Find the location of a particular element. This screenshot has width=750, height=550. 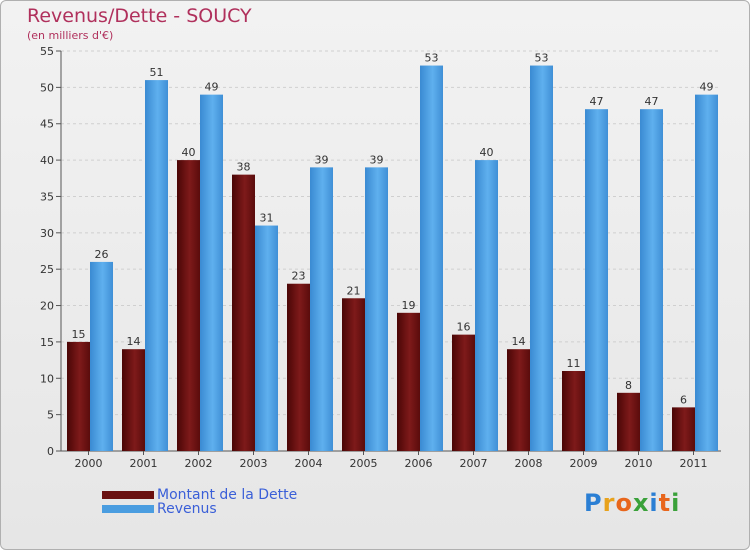

chart-title: Revenus/Dette - SOUCY is located at coordinates (139, 16).